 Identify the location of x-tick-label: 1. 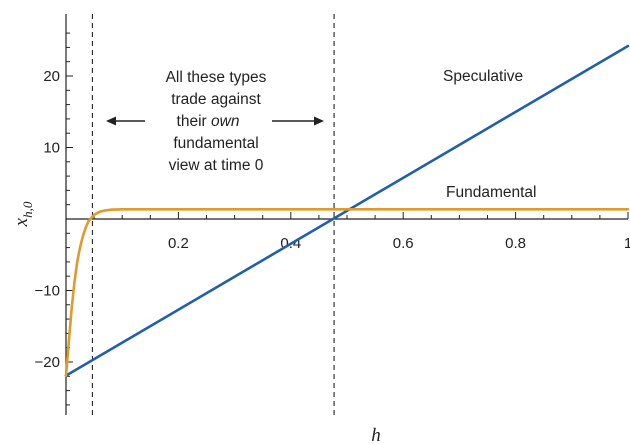
(627, 243).